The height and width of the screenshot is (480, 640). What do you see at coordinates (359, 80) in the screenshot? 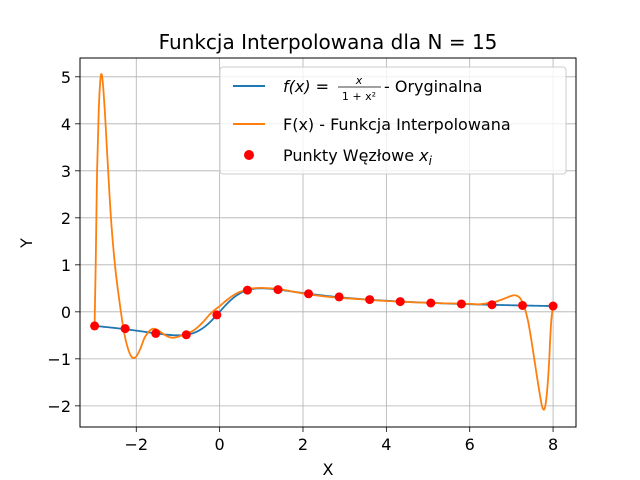
I see `legend-original-numerator: x` at bounding box center [359, 80].